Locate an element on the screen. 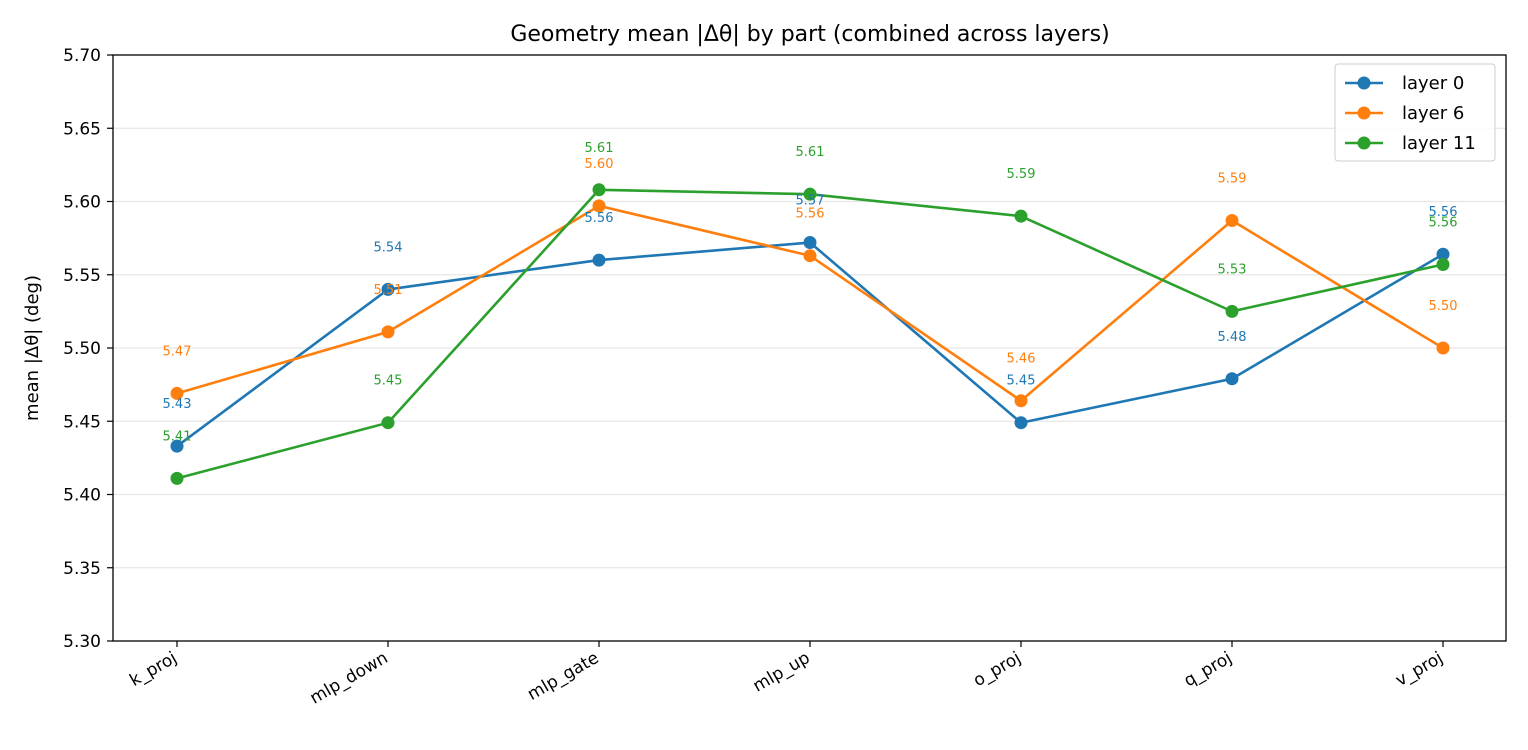 Image resolution: width=1528 pixels, height=750 pixels. data-label: 5.51 is located at coordinates (388, 290).